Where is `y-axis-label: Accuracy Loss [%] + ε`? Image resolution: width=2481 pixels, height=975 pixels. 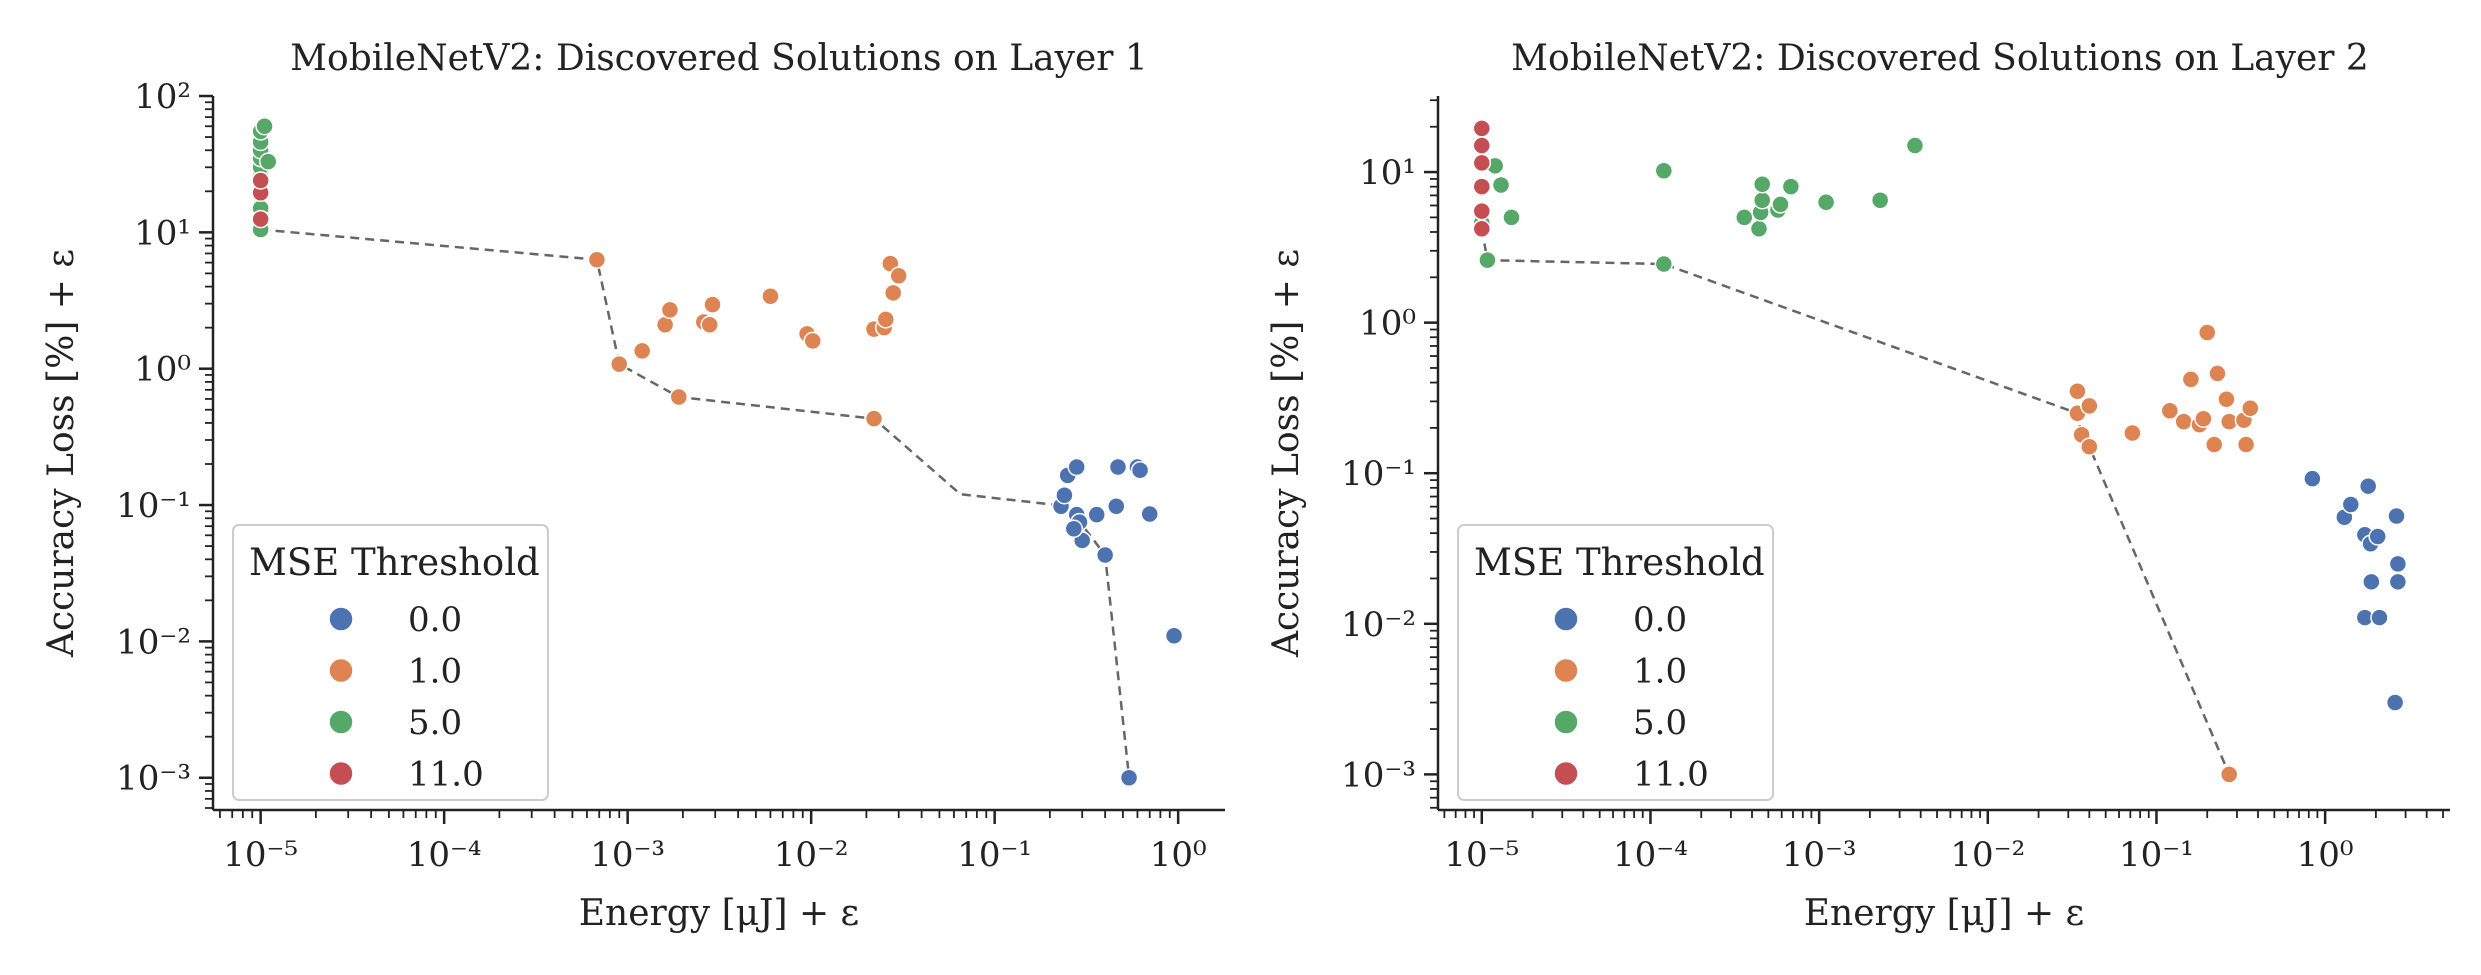 y-axis-label: Accuracy Loss [%] + ε is located at coordinates (61, 453).